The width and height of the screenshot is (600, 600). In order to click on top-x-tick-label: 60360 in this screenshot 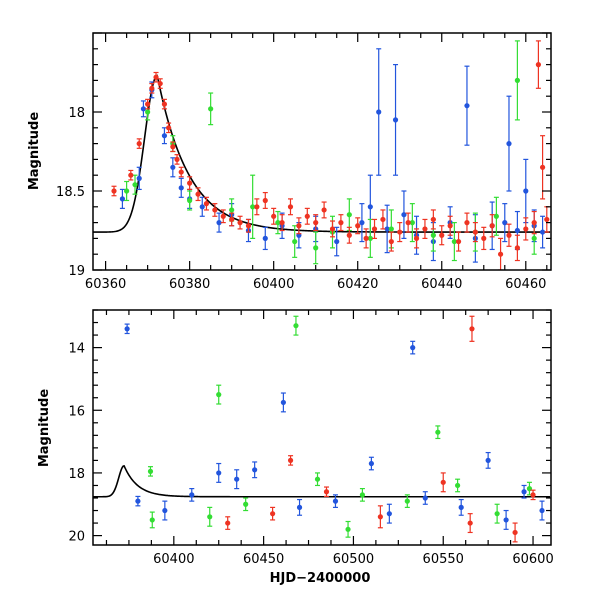, I will do `click(105, 284)`.